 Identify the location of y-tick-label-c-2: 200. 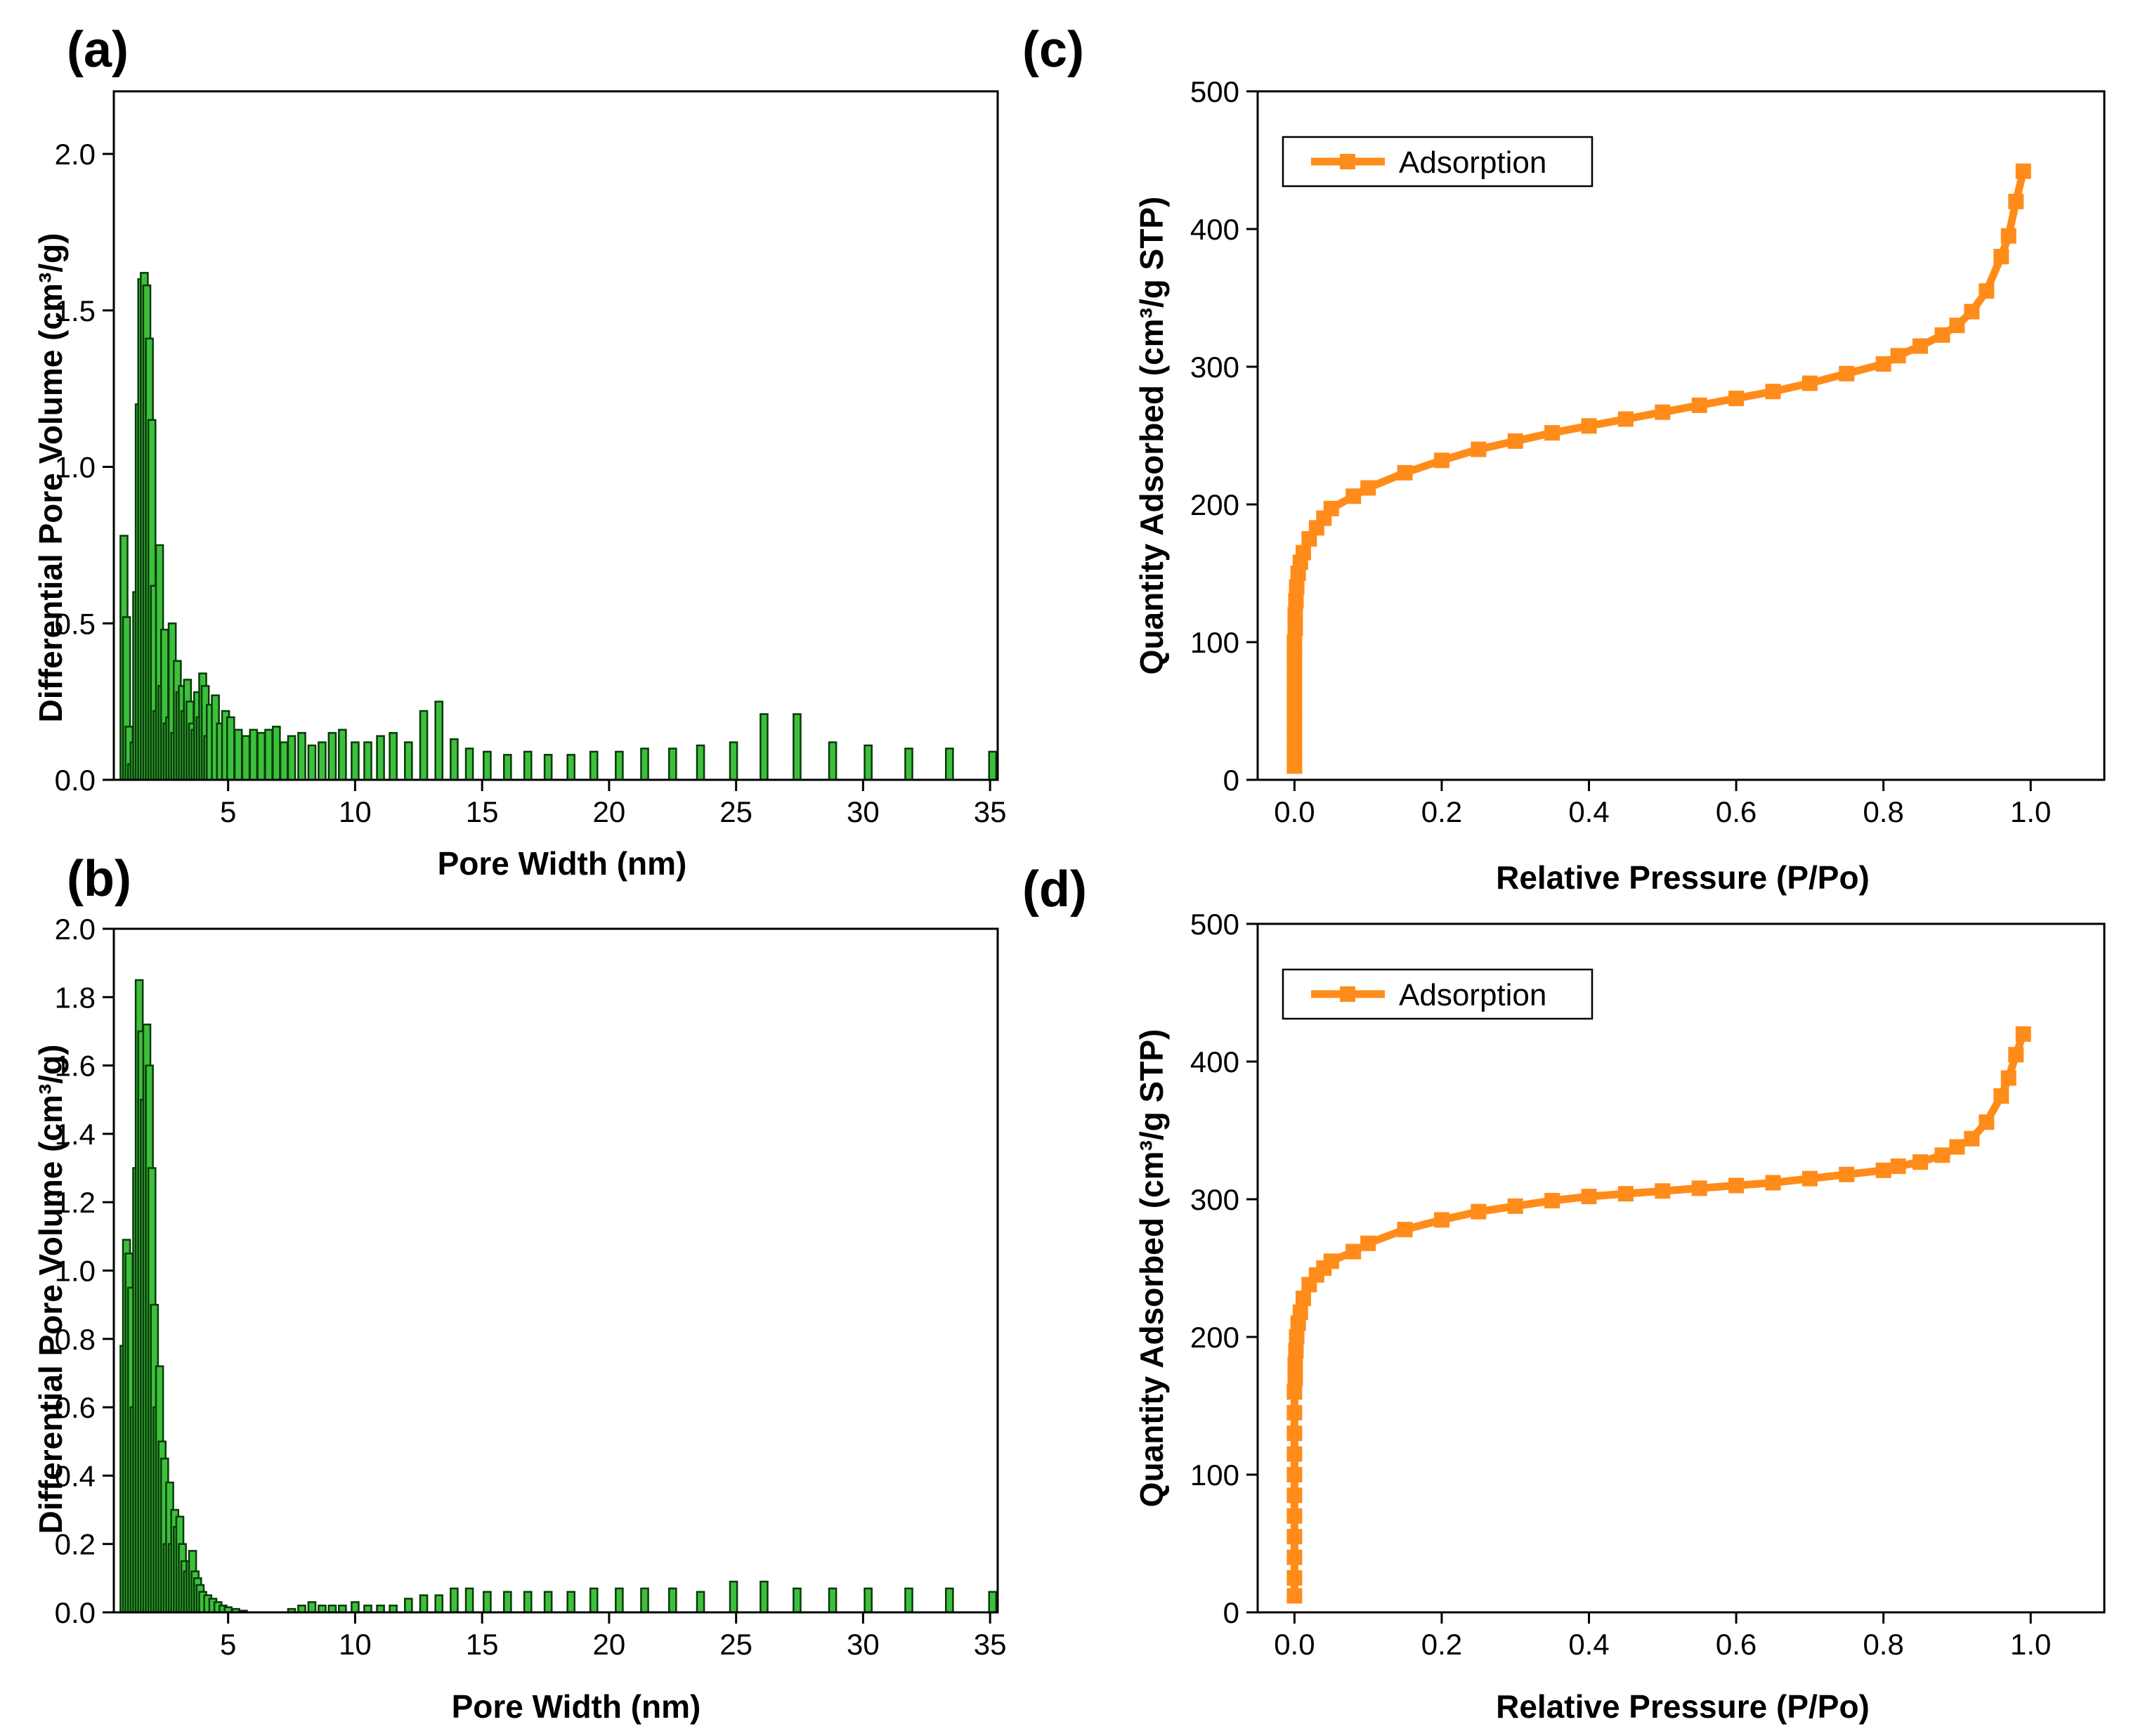
(1214, 504).